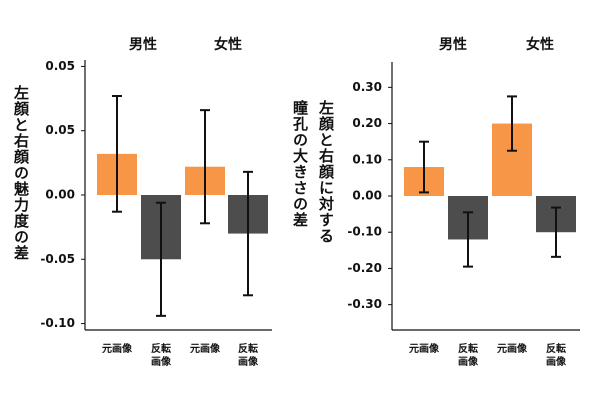  I want to click on y-tick-label: 0.30, so click(367, 87).